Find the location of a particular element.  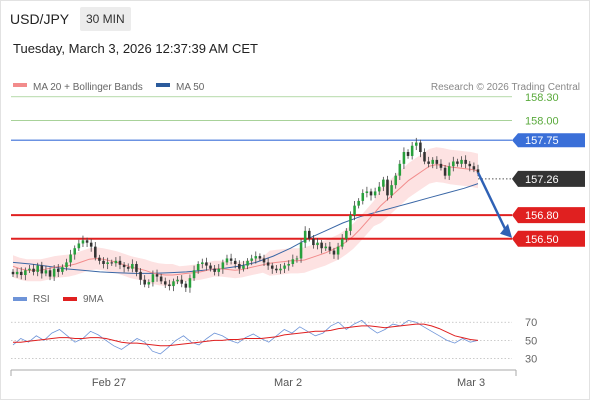

pivot-label: 157.75 is located at coordinates (542, 141).